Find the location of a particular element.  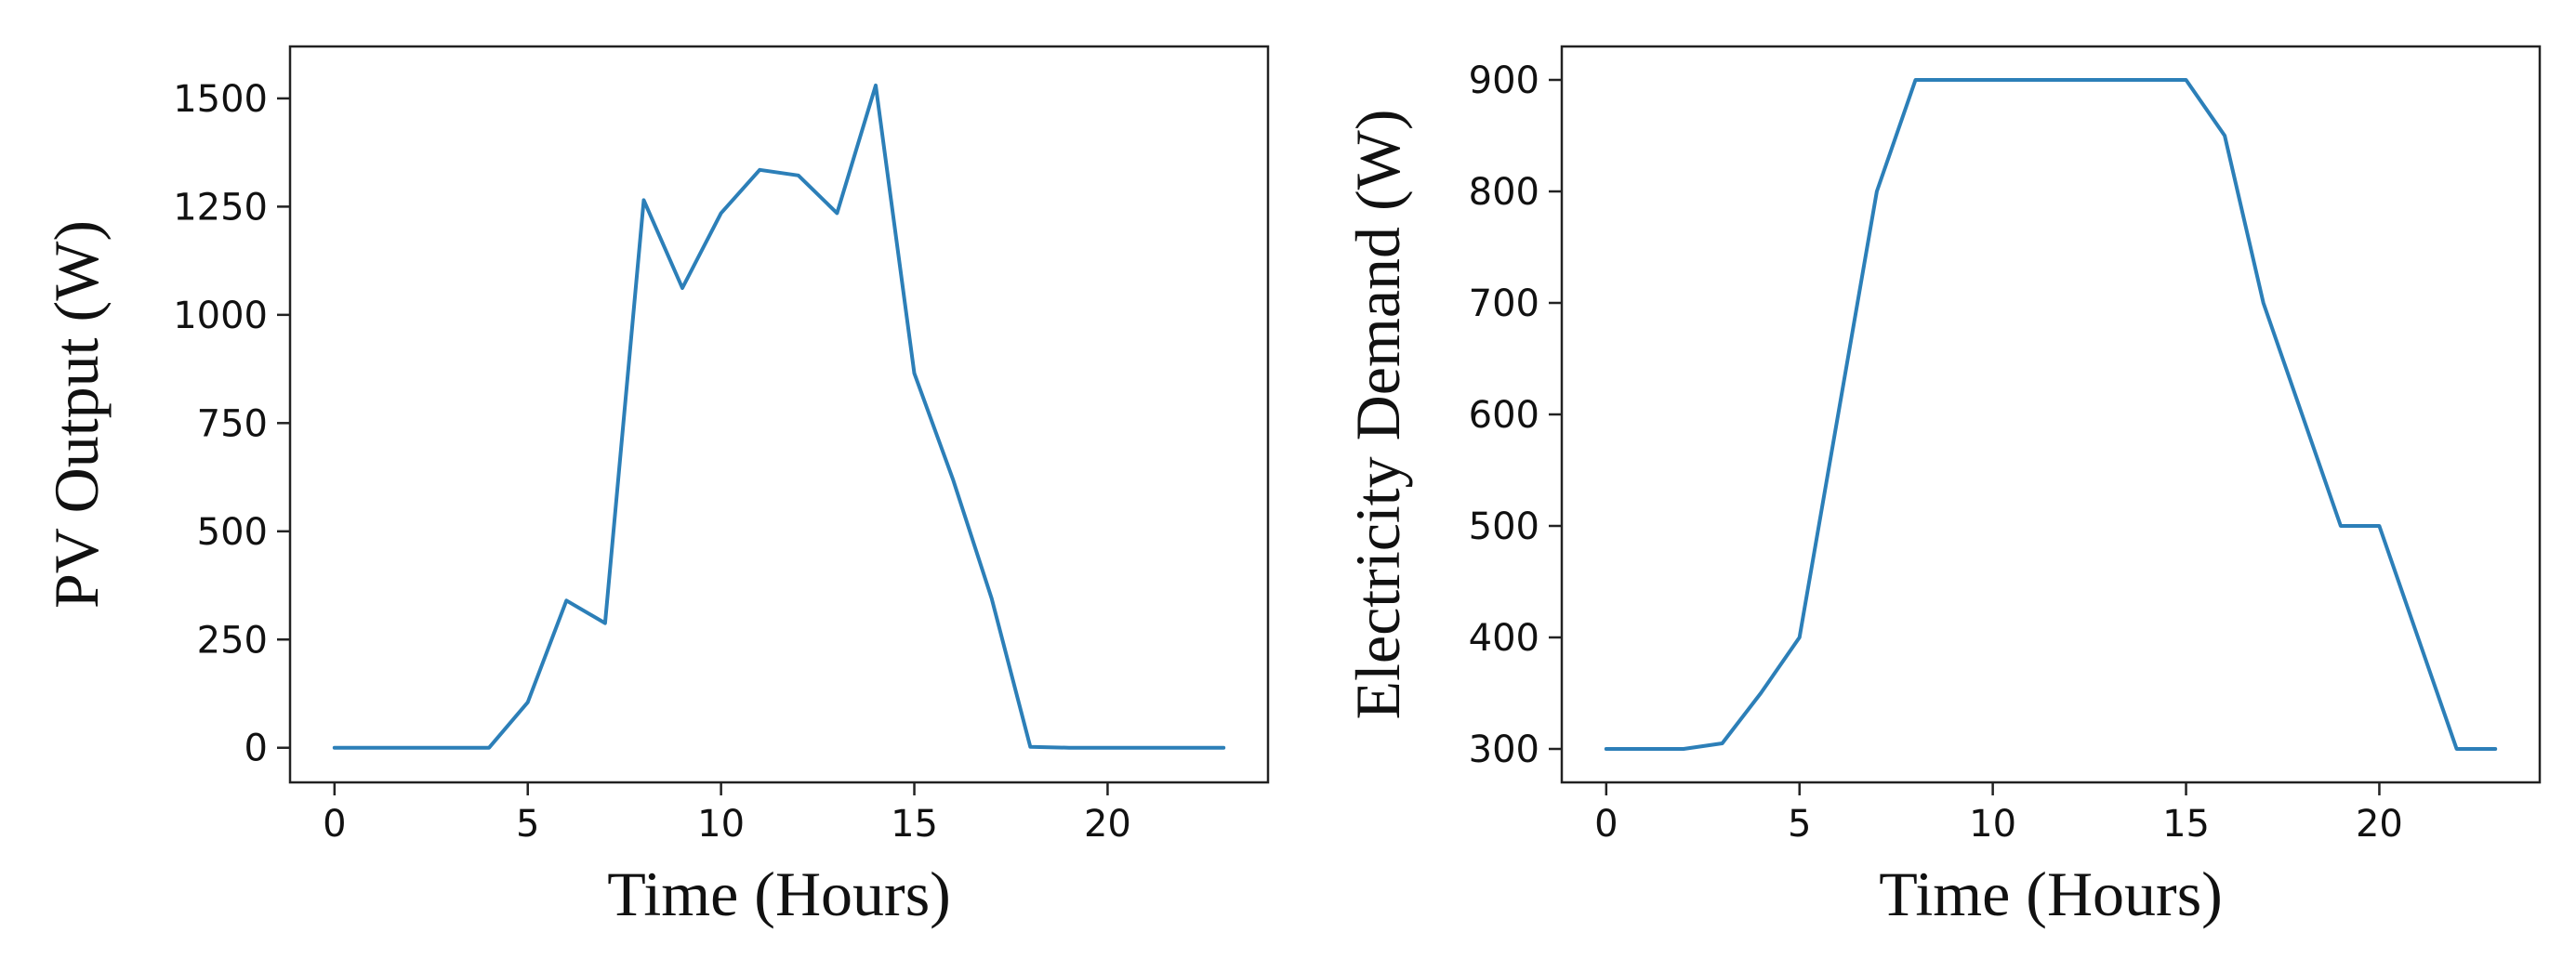

chart-1-y-tick-label: 500 is located at coordinates (1504, 526).